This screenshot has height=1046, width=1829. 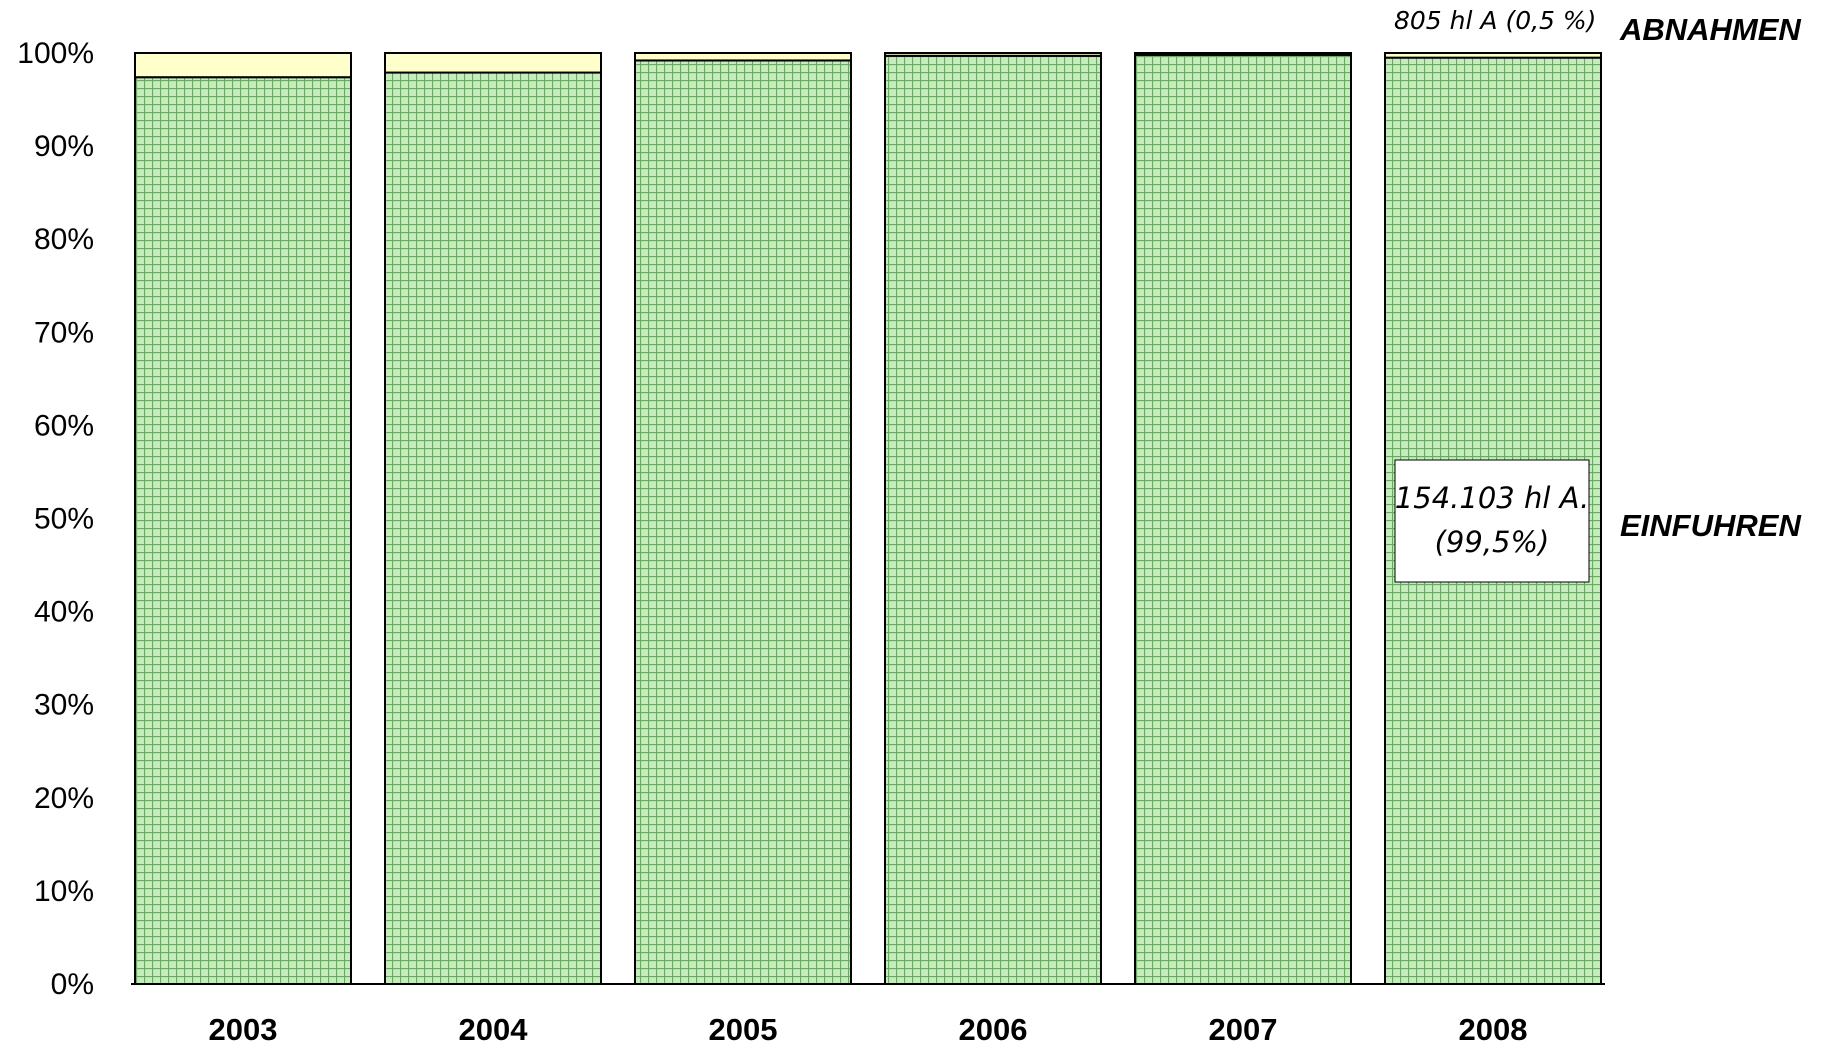 What do you see at coordinates (1710, 29) in the screenshot?
I see `series-label-abnahmen: ABNAHMEN` at bounding box center [1710, 29].